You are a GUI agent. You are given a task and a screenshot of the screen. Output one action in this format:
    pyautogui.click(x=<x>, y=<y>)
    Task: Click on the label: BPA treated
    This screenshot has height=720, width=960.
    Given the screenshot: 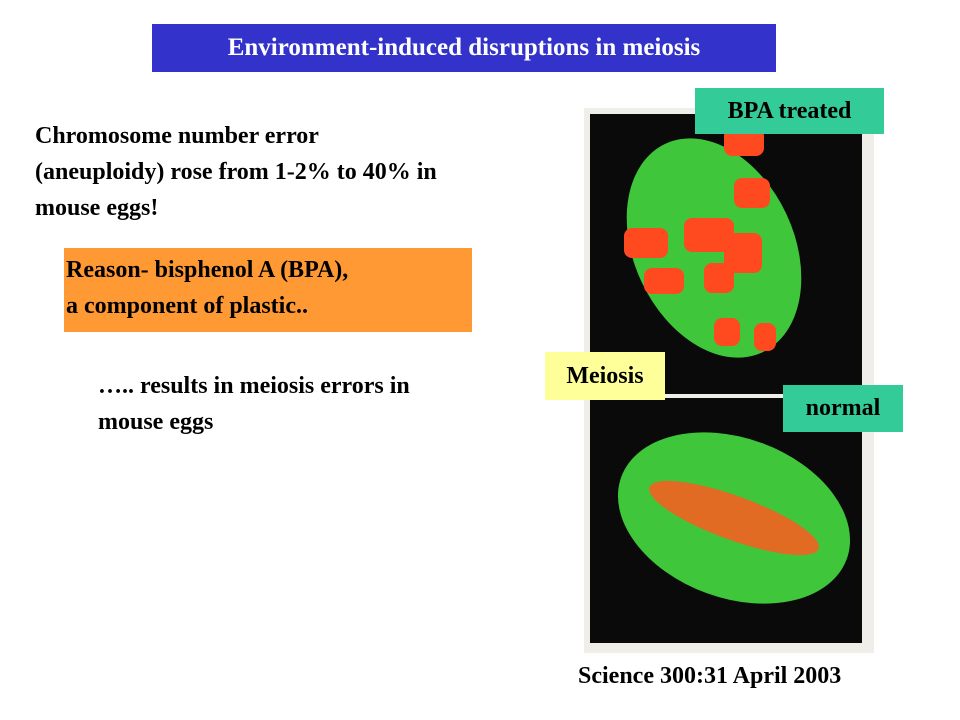 What is the action you would take?
    pyautogui.click(x=789, y=110)
    